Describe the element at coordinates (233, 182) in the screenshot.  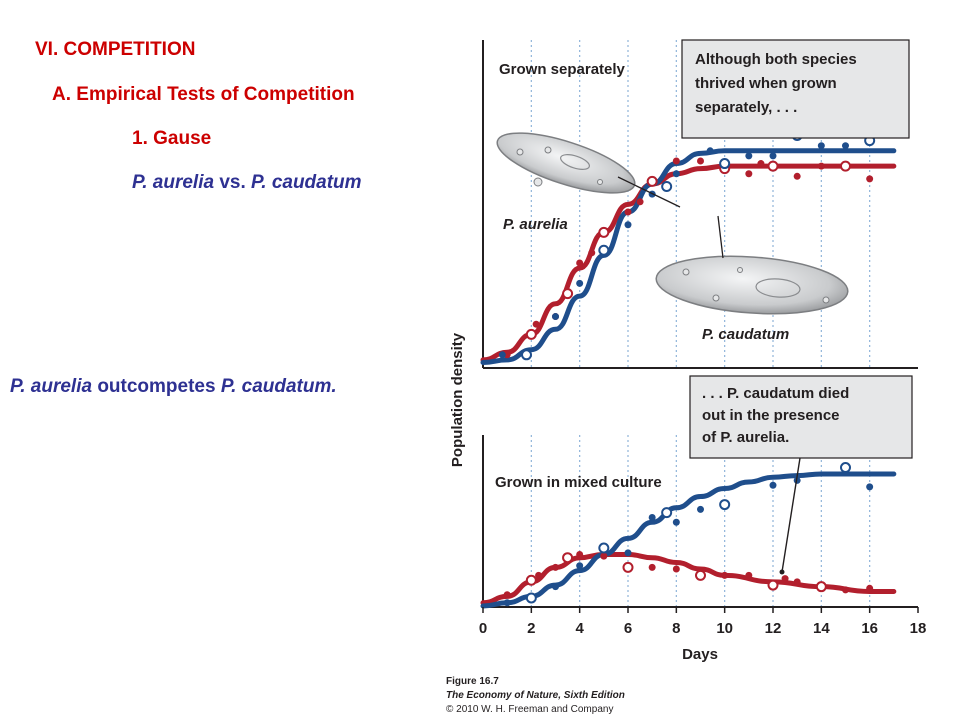
I see `vs-text: vs.` at that location.